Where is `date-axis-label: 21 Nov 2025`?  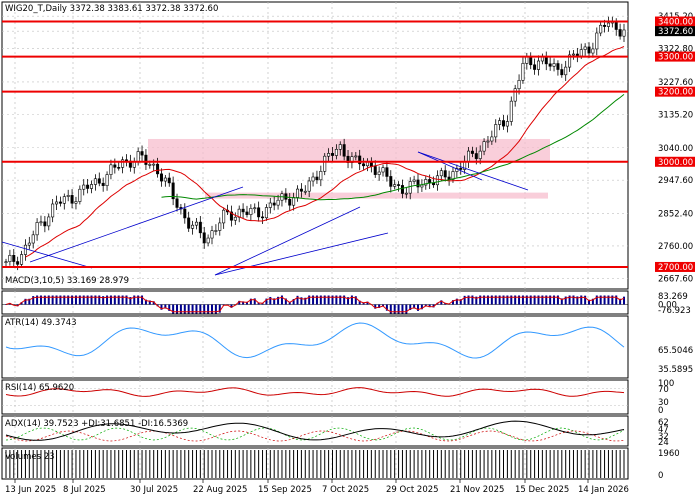
date-axis-label: 21 Nov 2025 is located at coordinates (477, 490).